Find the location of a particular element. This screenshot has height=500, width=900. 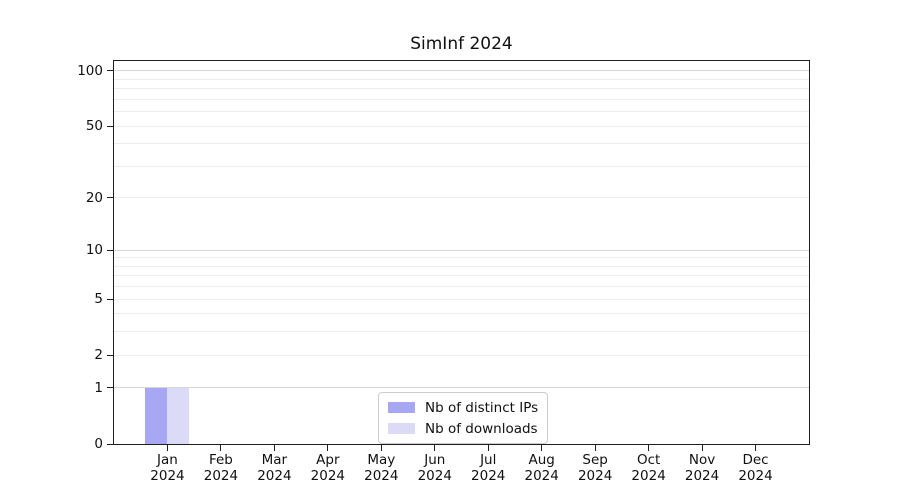

x-tick-label: Dec 2024 is located at coordinates (756, 468).